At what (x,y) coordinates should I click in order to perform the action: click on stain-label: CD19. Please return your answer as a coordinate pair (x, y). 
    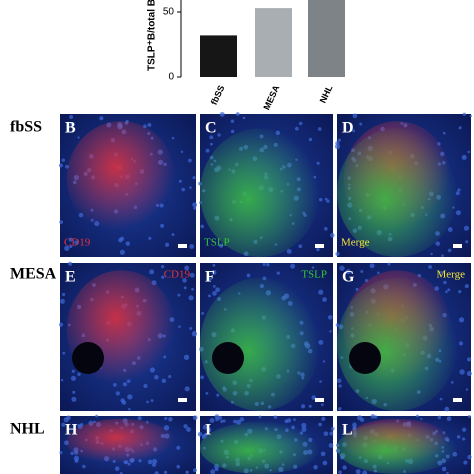
    Looking at the image, I should click on (77, 243).